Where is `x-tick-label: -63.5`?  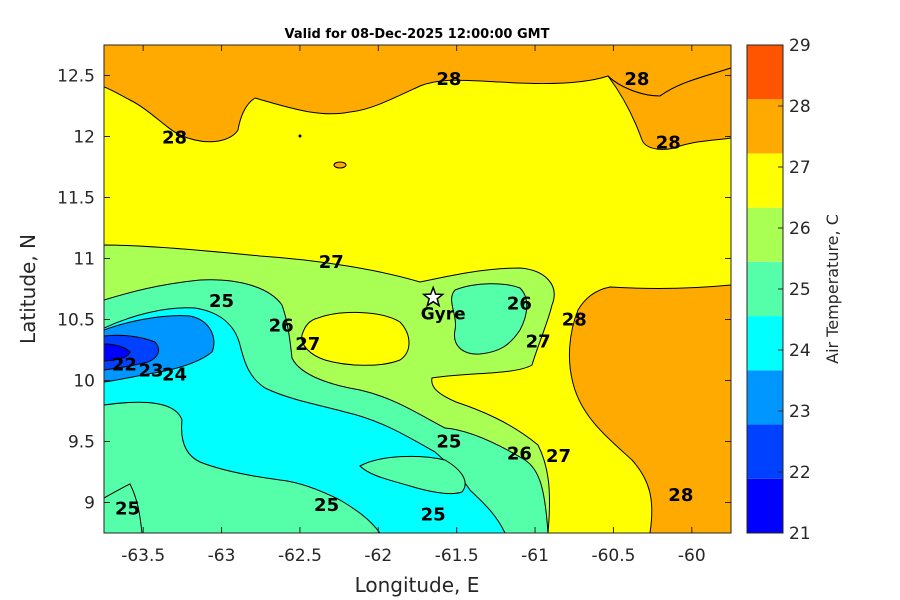 x-tick-label: -63.5 is located at coordinates (143, 556).